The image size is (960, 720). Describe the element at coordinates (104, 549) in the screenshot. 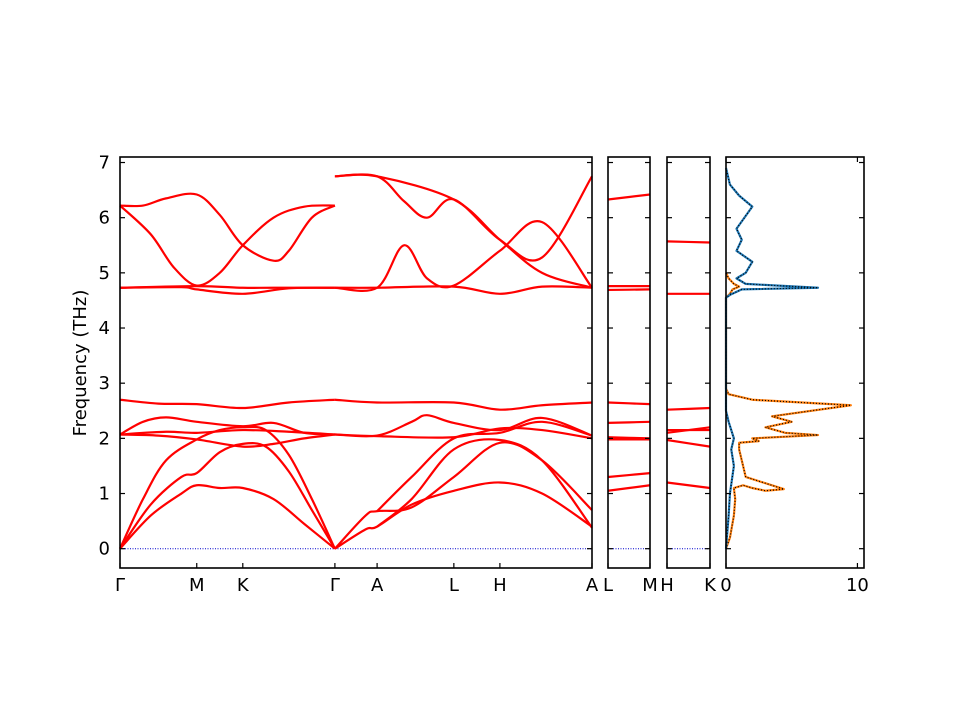

I see `y-tick-label: 0` at that location.